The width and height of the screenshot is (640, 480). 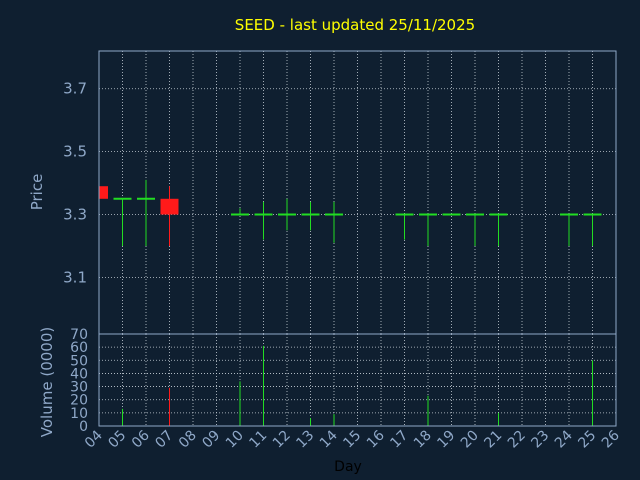 What do you see at coordinates (350, 212) in the screenshot?
I see `price-candles` at bounding box center [350, 212].